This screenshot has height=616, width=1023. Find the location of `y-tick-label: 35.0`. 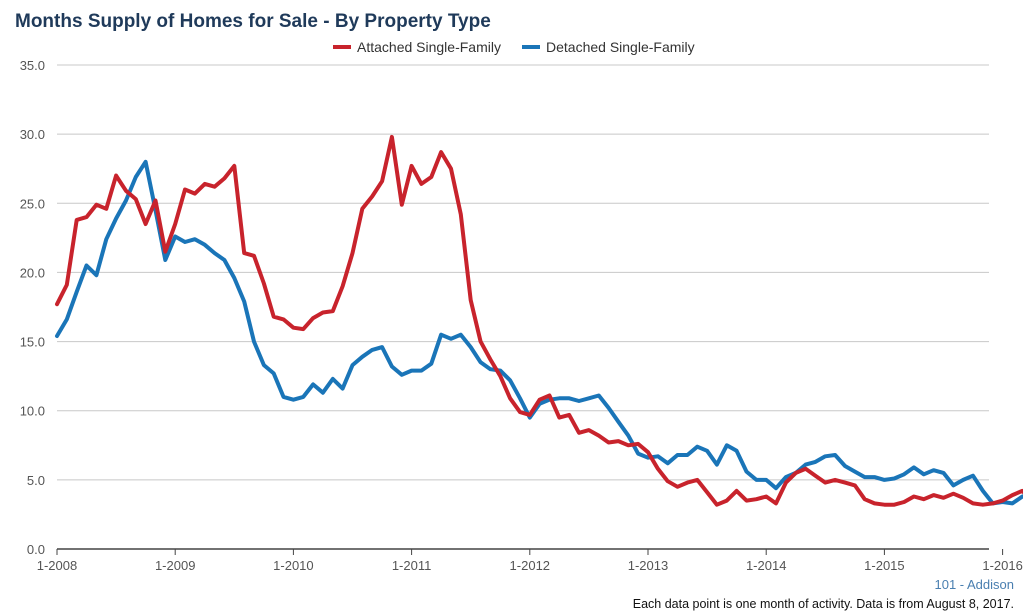

y-tick-label: 35.0 is located at coordinates (32, 65).